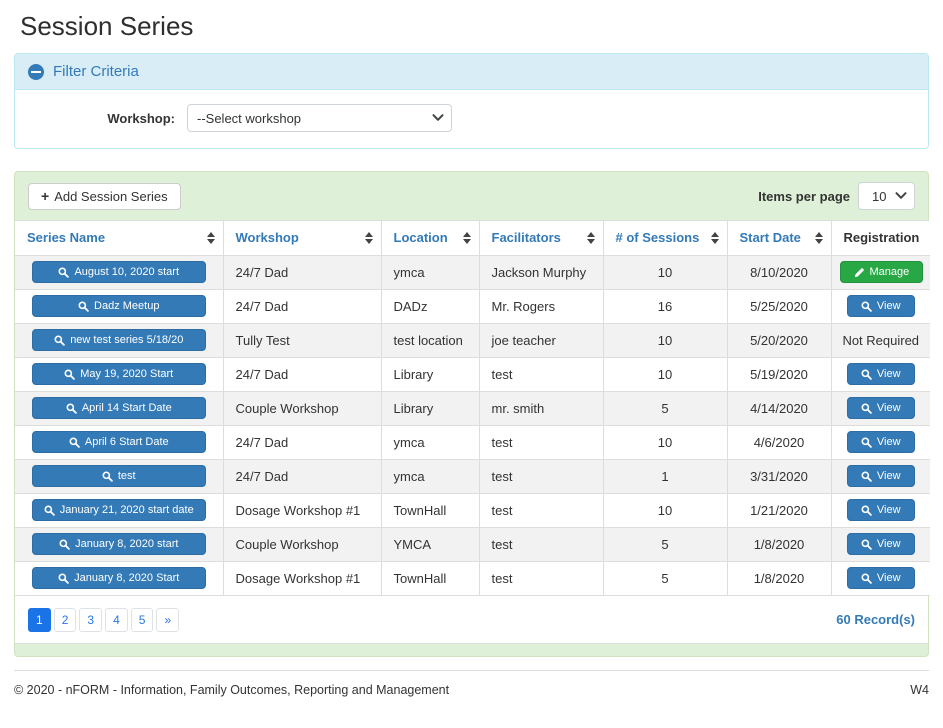  I want to click on column-label: # of Sessions, so click(657, 238).